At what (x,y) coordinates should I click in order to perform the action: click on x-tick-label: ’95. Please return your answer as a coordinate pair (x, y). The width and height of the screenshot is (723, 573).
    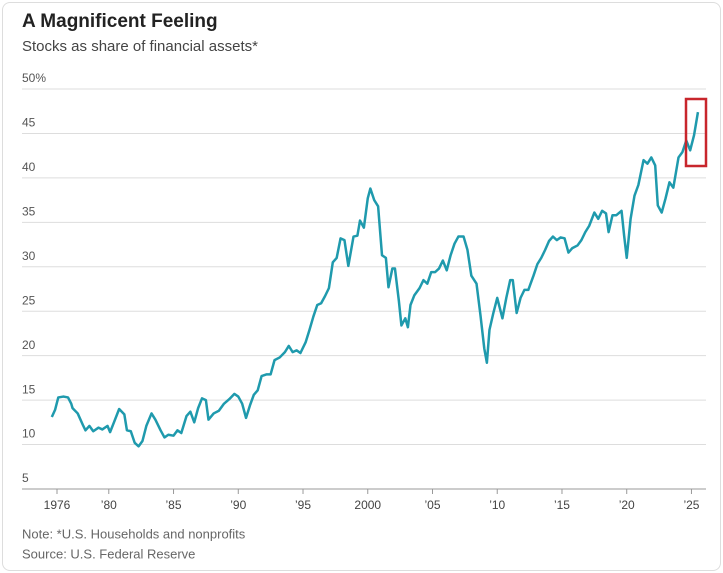
    Looking at the image, I should click on (303, 505).